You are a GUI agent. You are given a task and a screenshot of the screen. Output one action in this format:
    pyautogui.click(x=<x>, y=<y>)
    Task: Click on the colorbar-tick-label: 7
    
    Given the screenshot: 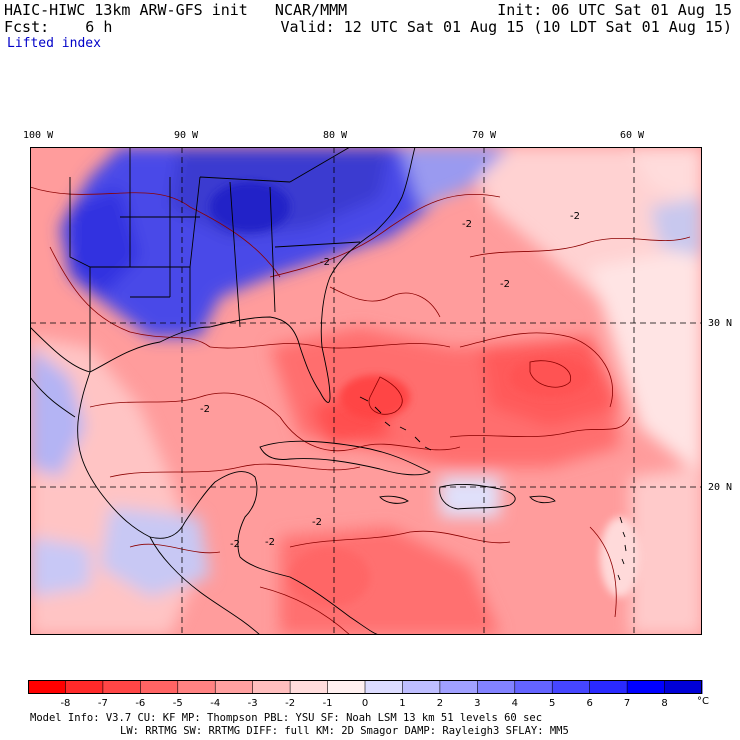 What is the action you would take?
    pyautogui.click(x=627, y=703)
    